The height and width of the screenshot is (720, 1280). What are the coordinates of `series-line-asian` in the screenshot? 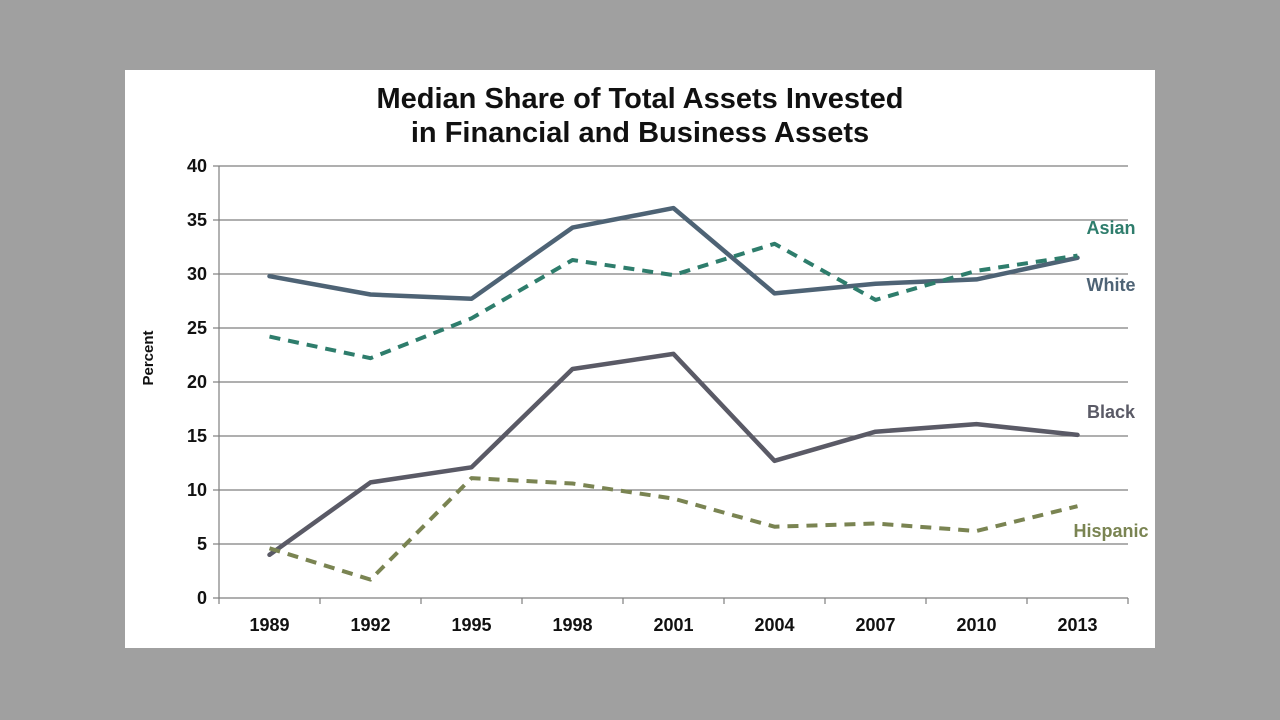 It's located at (673, 301).